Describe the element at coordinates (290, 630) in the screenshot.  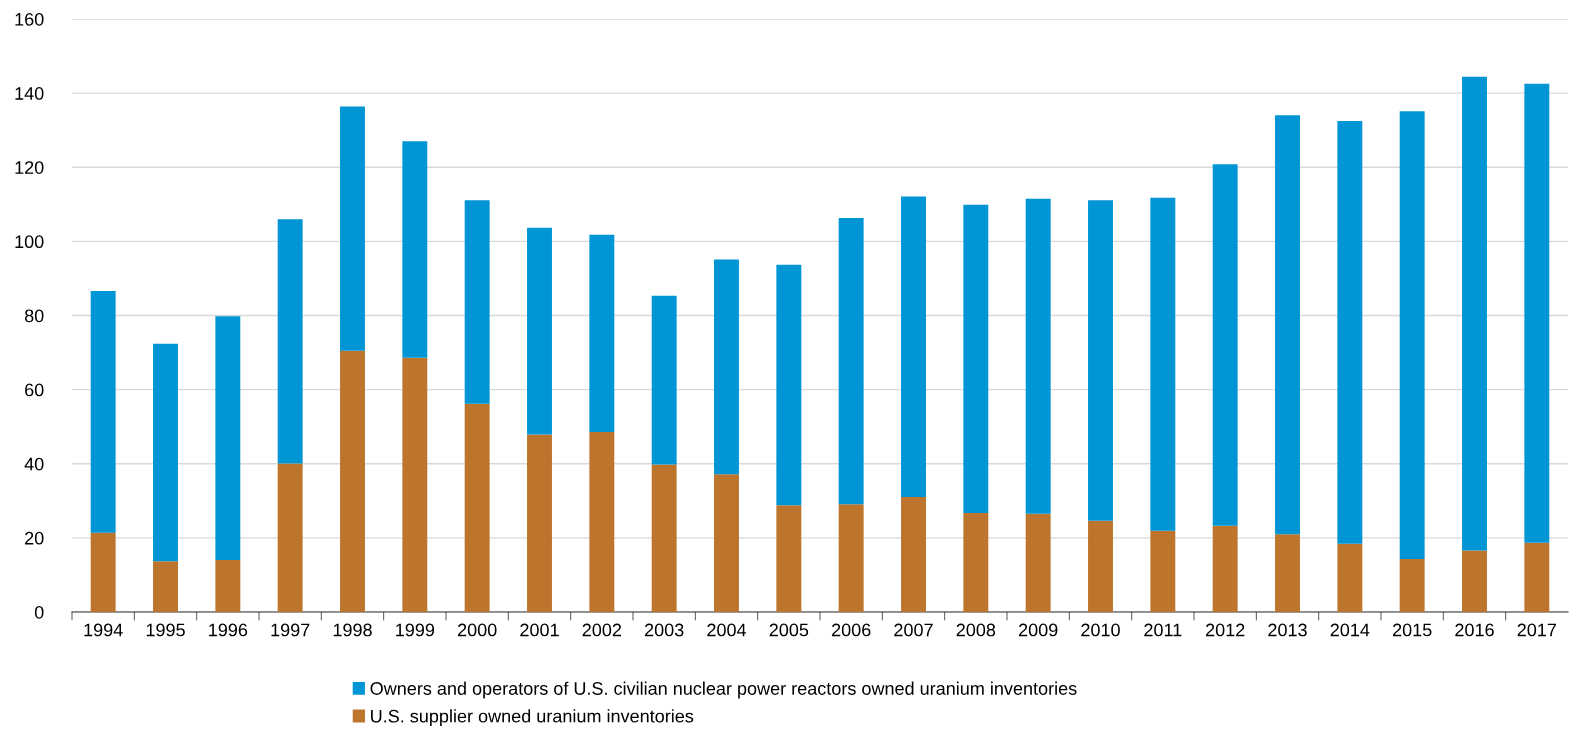
I see `x-tick-label: 1997` at that location.